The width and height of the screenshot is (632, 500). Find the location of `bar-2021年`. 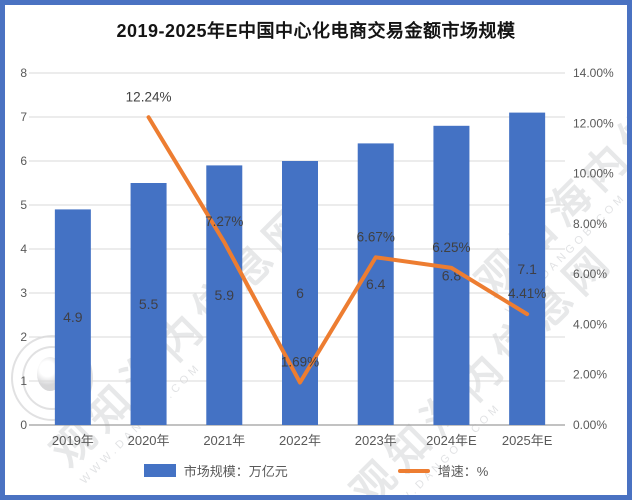

bar-2021年 is located at coordinates (224, 295).